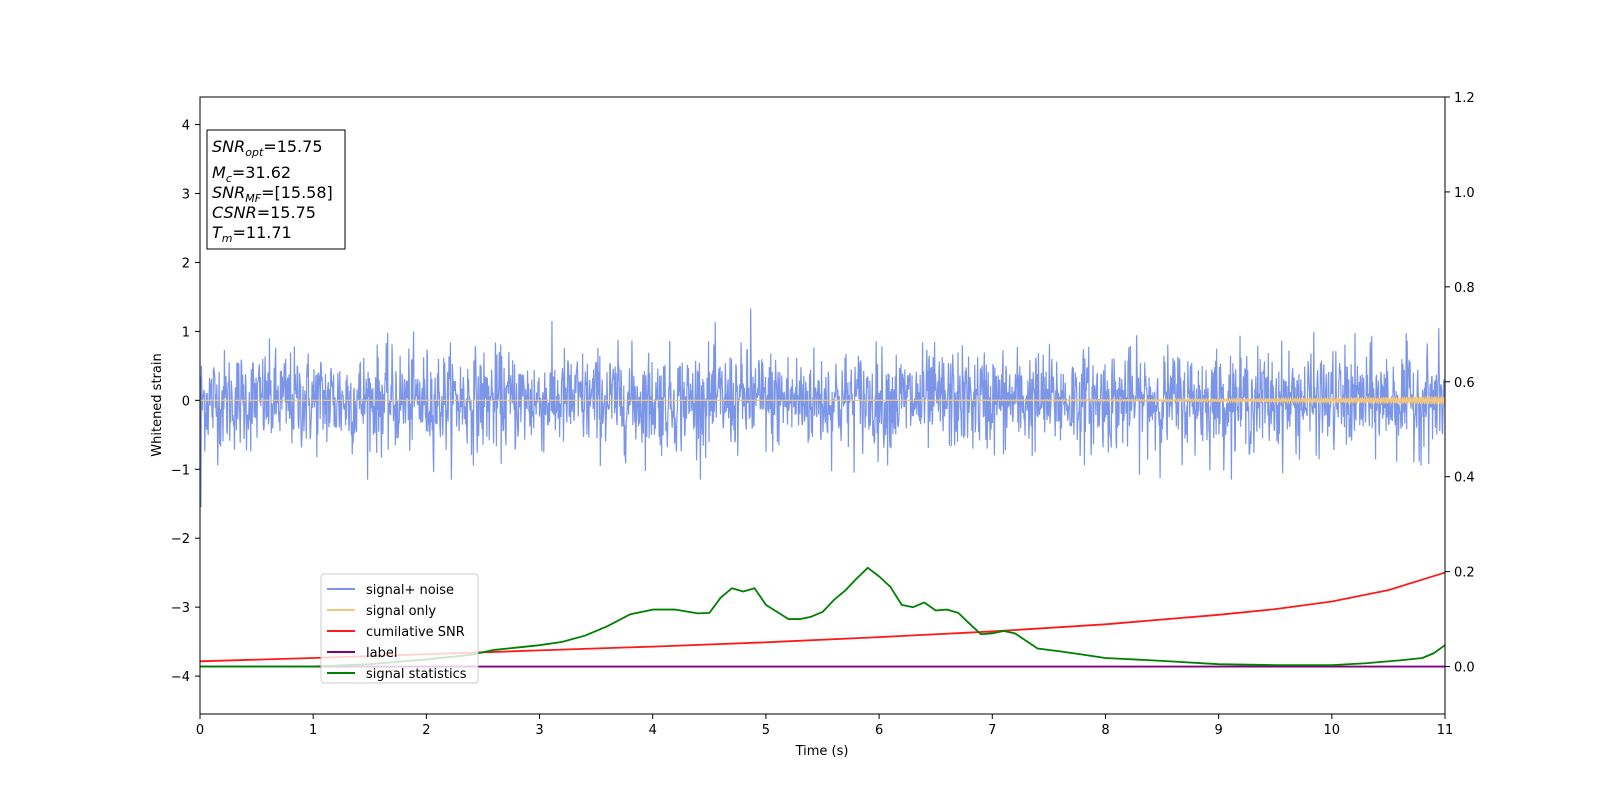 The width and height of the screenshot is (1600, 800). Describe the element at coordinates (415, 632) in the screenshot. I see `legend-entry: cumilative SNR` at that location.